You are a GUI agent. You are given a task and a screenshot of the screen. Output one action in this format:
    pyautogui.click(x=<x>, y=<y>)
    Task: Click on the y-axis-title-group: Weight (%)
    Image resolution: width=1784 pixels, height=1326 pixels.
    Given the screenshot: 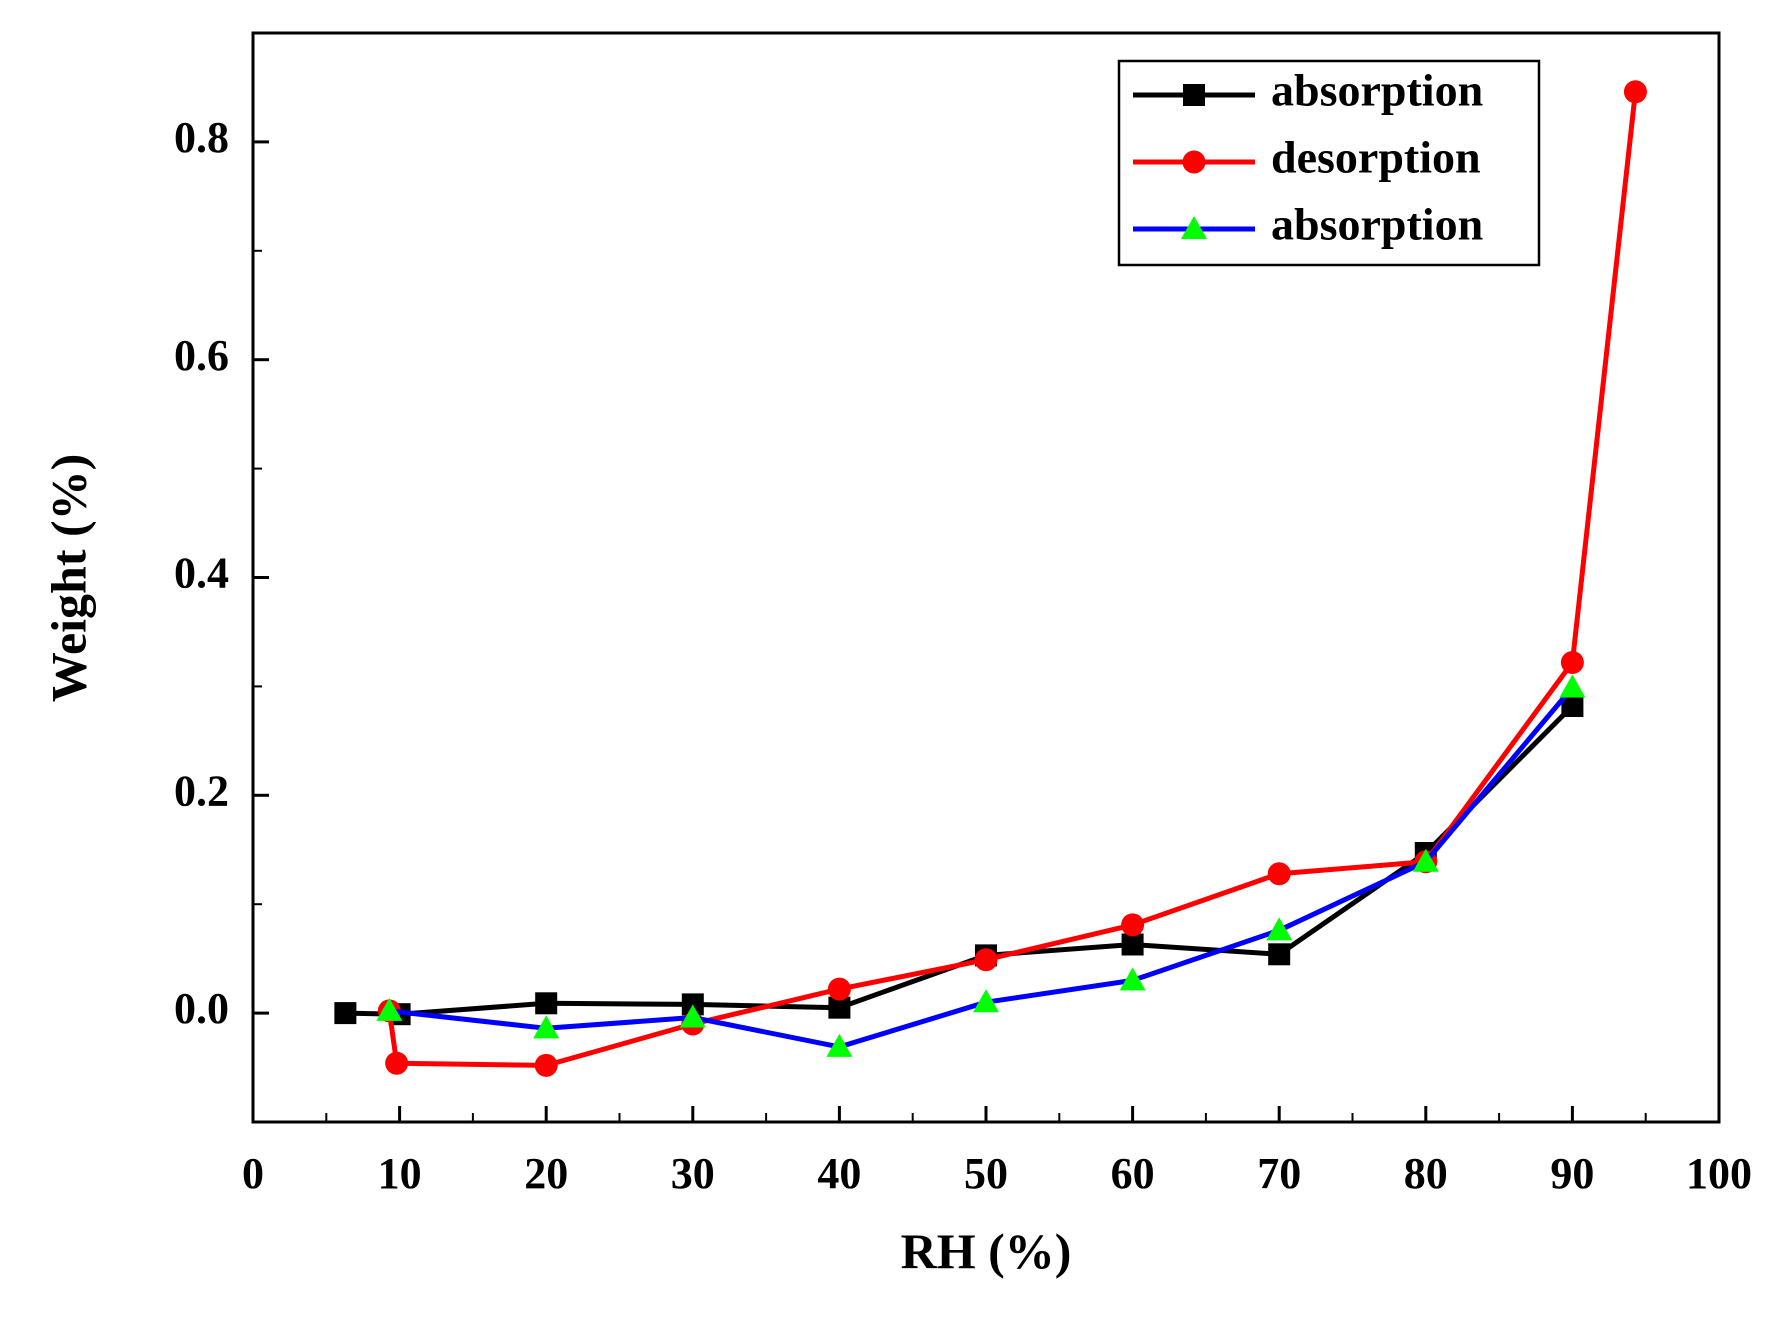 What is the action you would take?
    pyautogui.click(x=68, y=578)
    